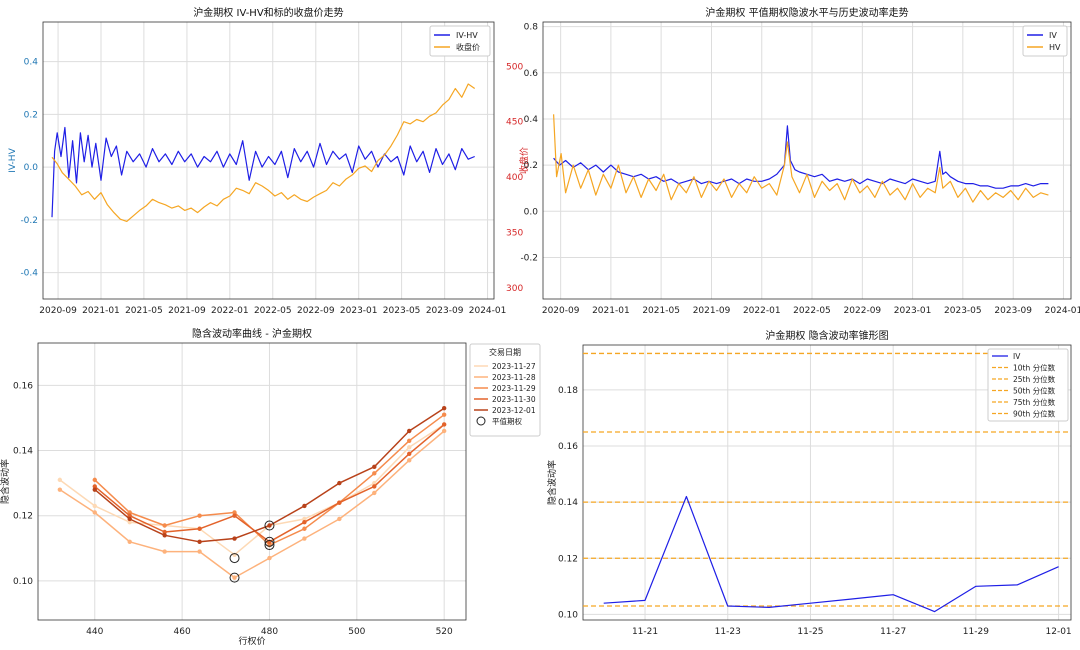 This screenshot has height=650, width=1080. What do you see at coordinates (514, 399) in the screenshot?
I see `legend-label: 2023-11-30` at bounding box center [514, 399].